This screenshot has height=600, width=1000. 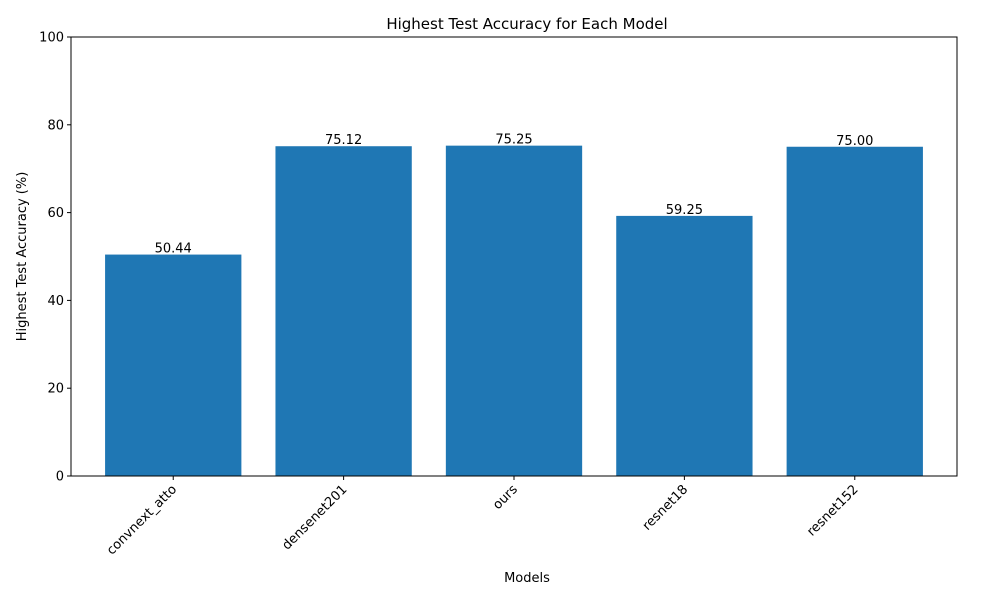 What do you see at coordinates (526, 24) in the screenshot?
I see `chart-title: Highest Test Accuracy for Each Model` at bounding box center [526, 24].